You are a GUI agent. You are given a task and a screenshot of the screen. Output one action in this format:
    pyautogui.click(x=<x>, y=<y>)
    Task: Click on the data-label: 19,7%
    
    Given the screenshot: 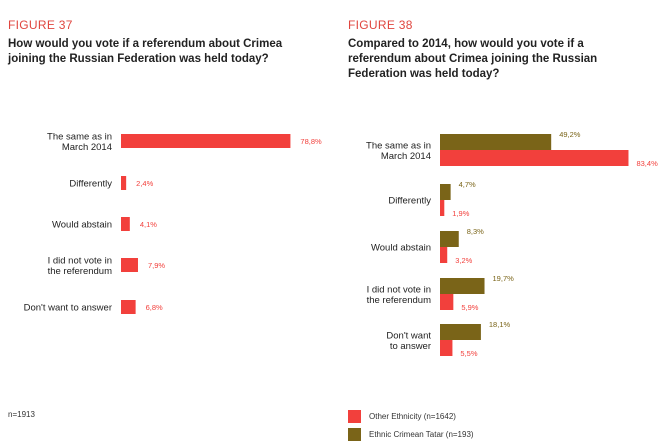 What is the action you would take?
    pyautogui.click(x=504, y=278)
    